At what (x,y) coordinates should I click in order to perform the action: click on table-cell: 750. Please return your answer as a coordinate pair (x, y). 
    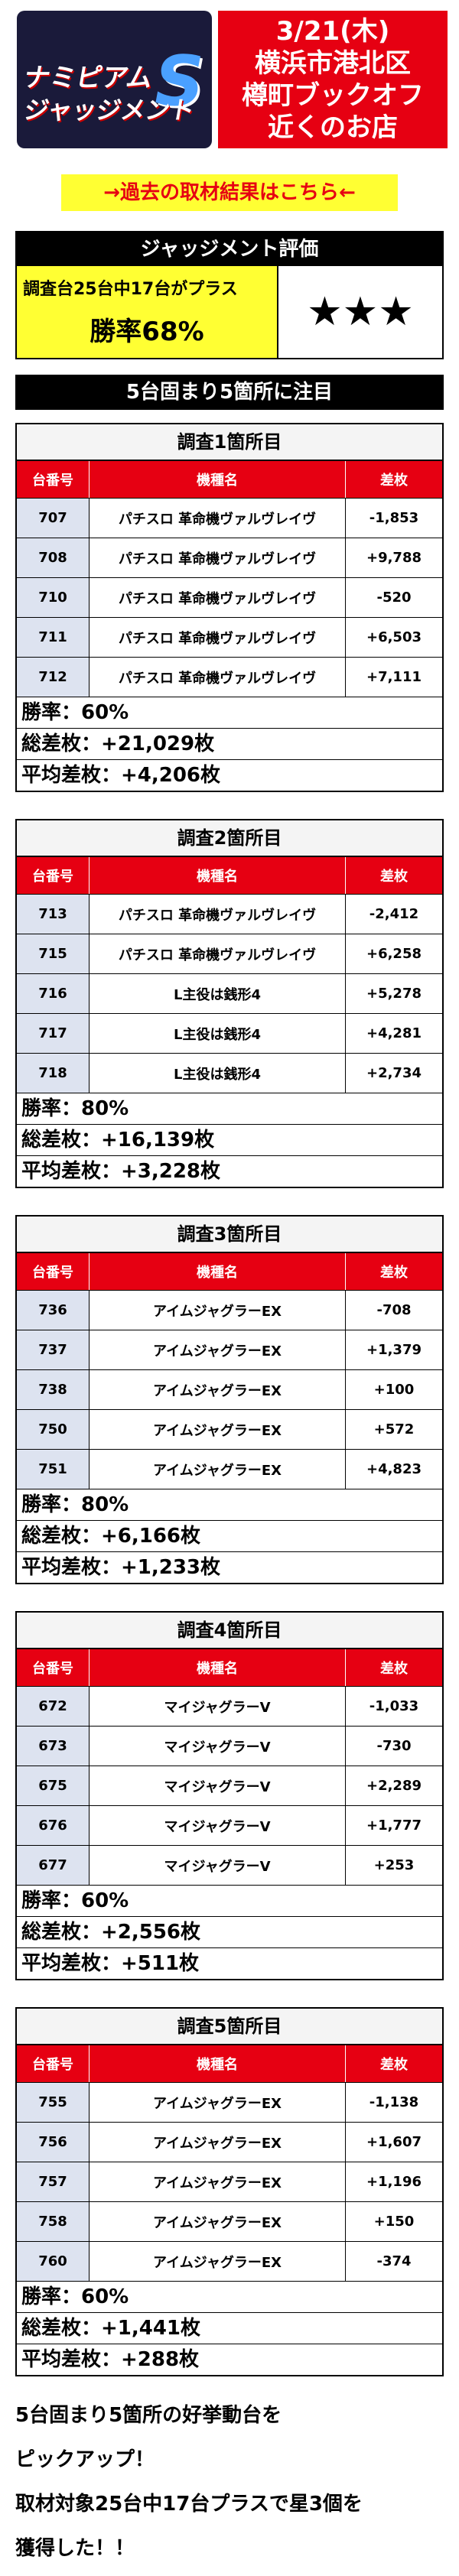
    Looking at the image, I should click on (54, 1430).